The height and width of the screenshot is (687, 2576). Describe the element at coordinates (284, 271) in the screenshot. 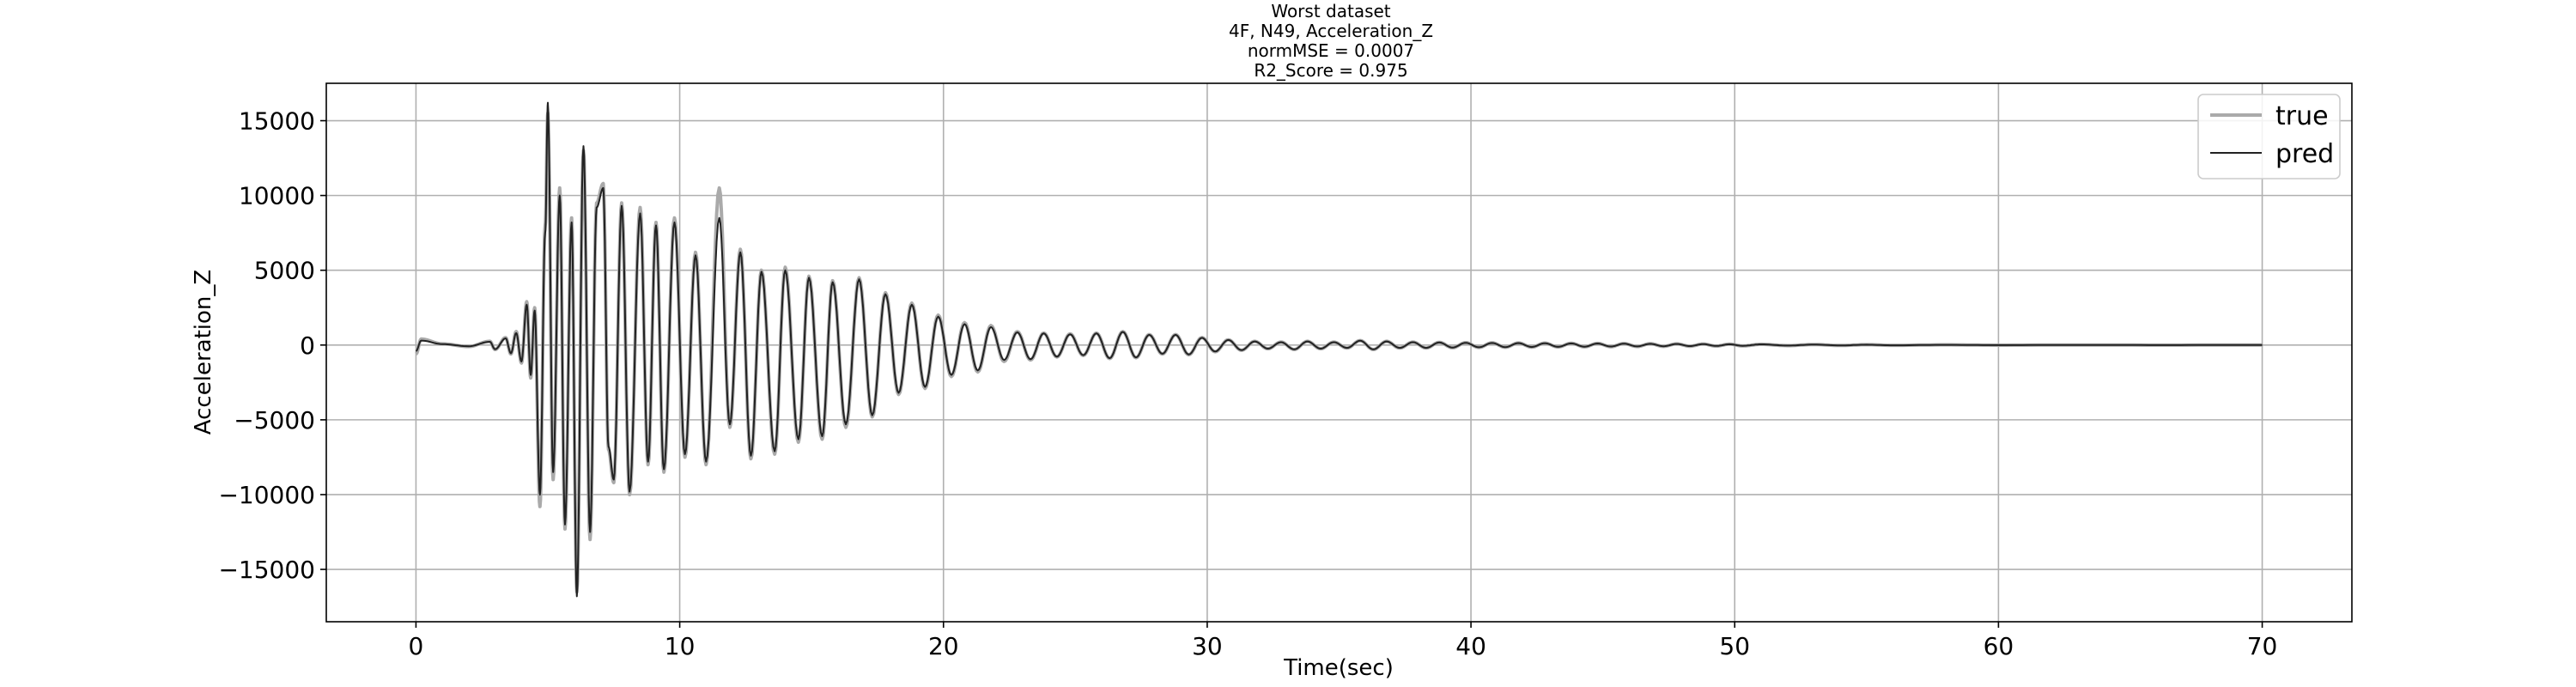

I see `y-tick-label: 5000` at that location.